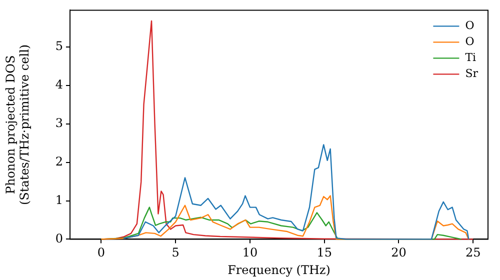 The width and height of the screenshot is (500, 280). Describe the element at coordinates (279, 269) in the screenshot. I see `x-axis-title: Frequency (THz)` at that location.